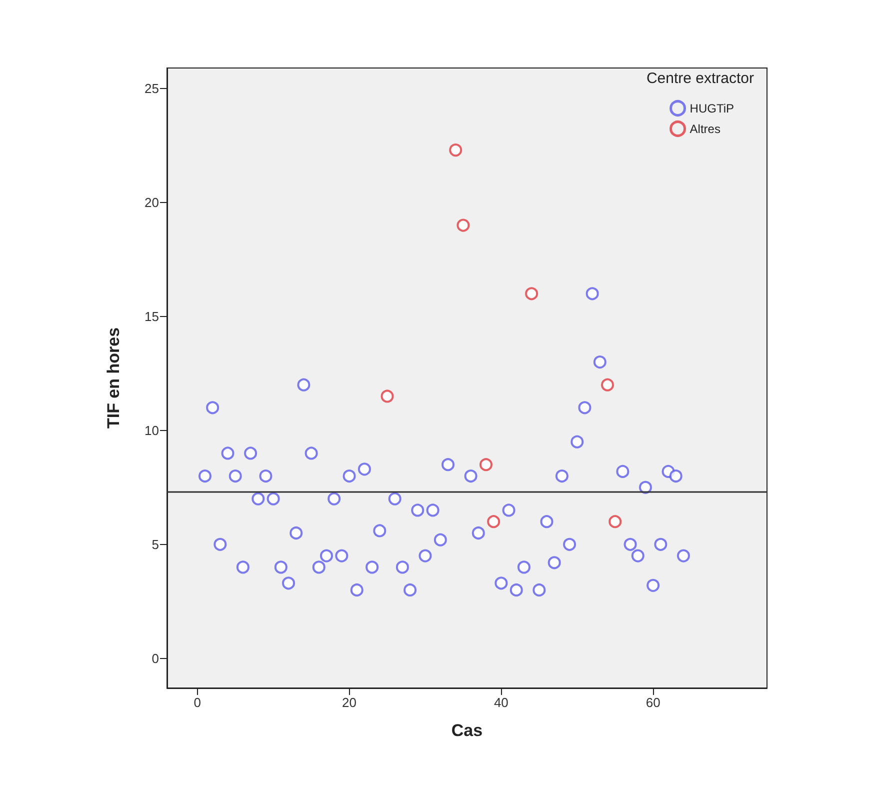 The image size is (879, 792). What do you see at coordinates (151, 316) in the screenshot?
I see `y-tick-label: 15` at bounding box center [151, 316].